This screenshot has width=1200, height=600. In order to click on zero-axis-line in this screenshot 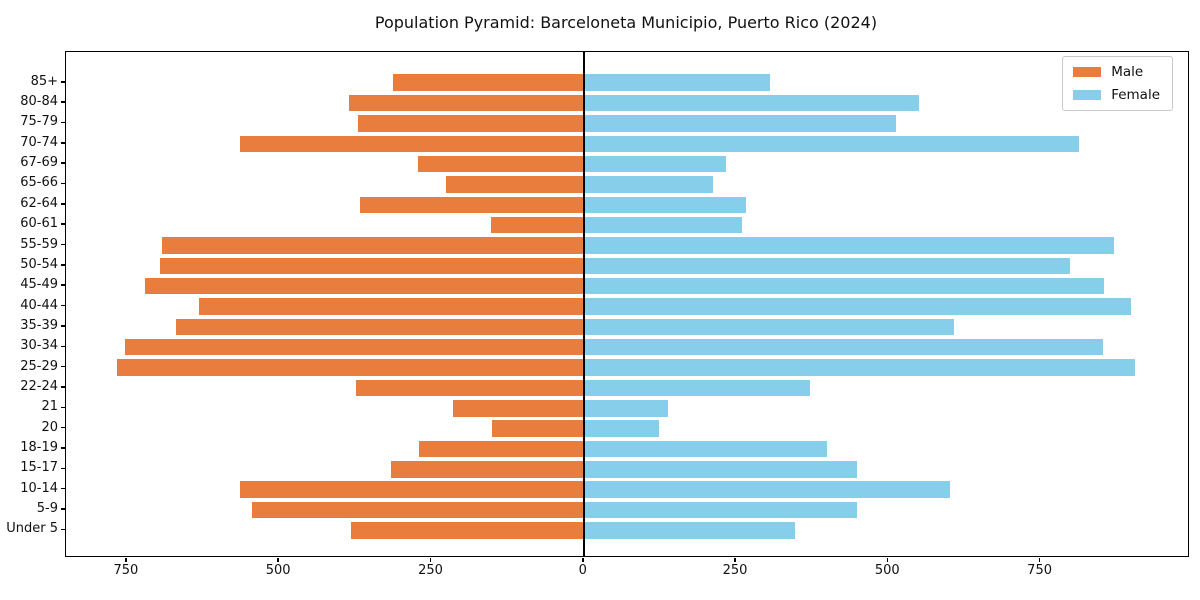, I will do `click(583, 304)`.